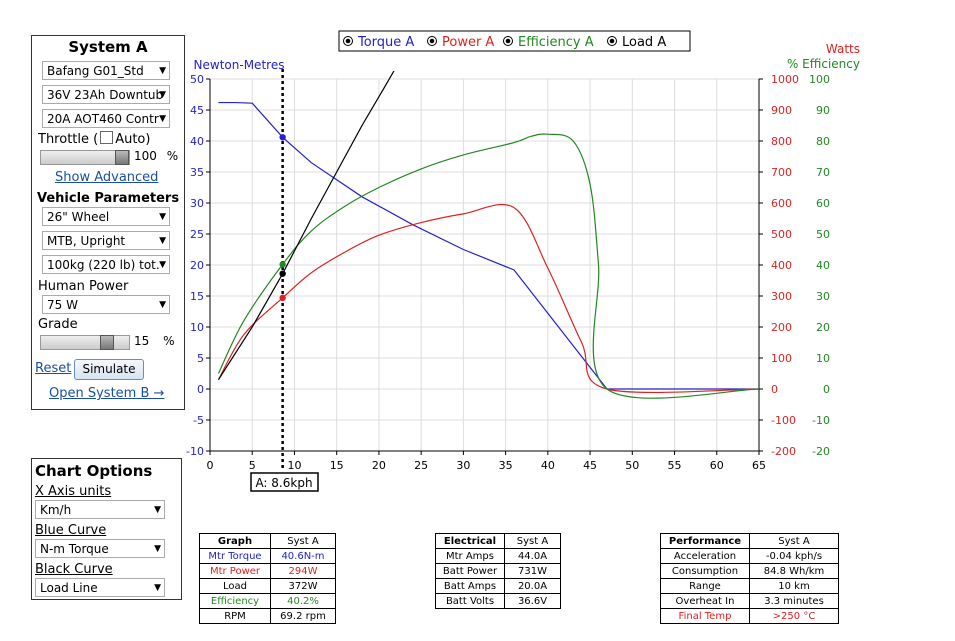  I want to click on throttle-slider-handle, so click(122, 157).